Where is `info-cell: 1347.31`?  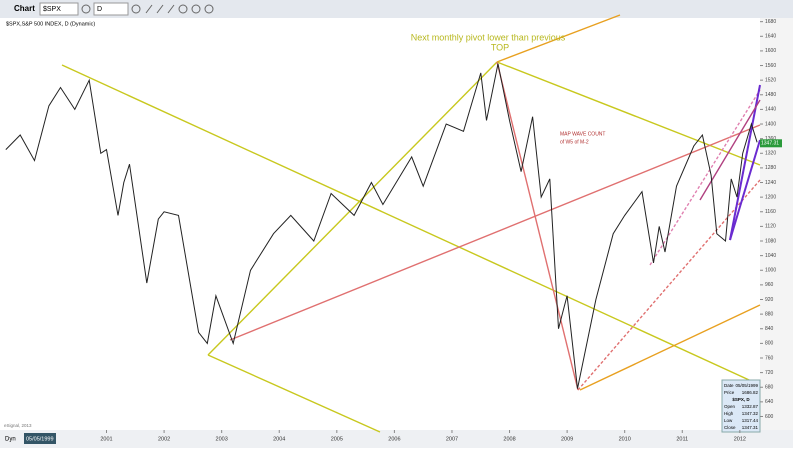
info-cell: 1347.31 is located at coordinates (750, 427).